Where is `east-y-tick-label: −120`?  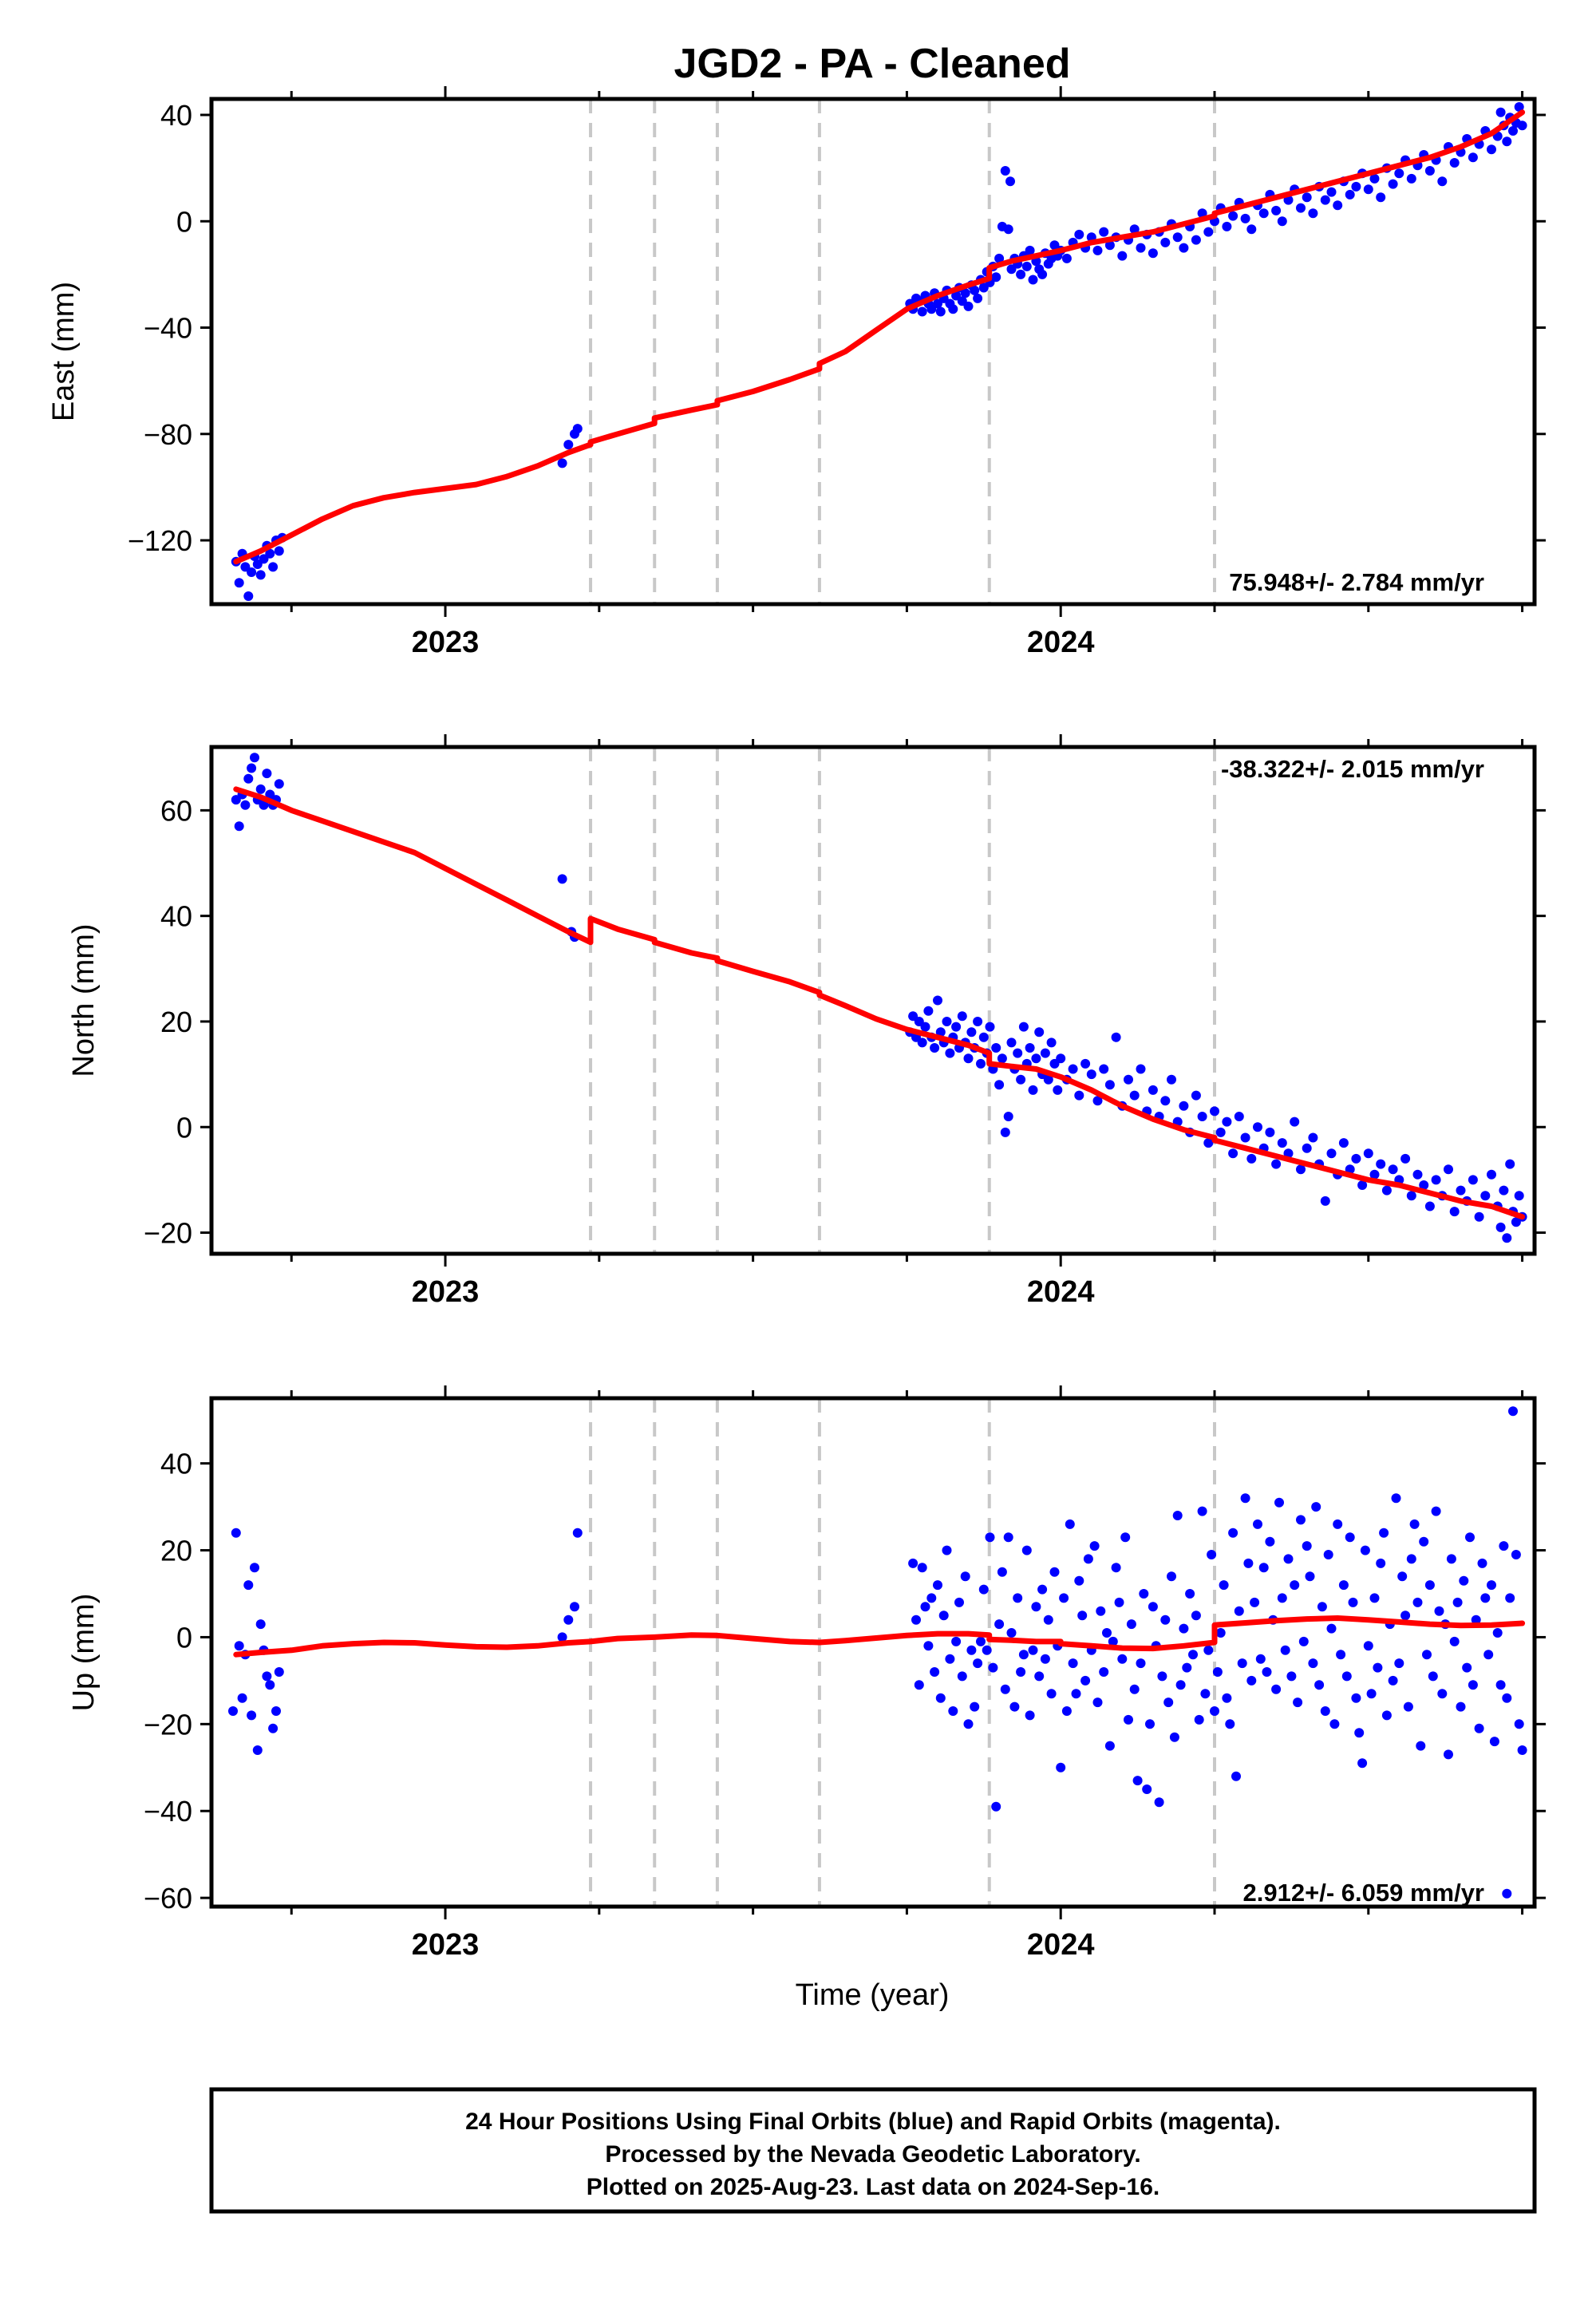 east-y-tick-label: −120 is located at coordinates (160, 540).